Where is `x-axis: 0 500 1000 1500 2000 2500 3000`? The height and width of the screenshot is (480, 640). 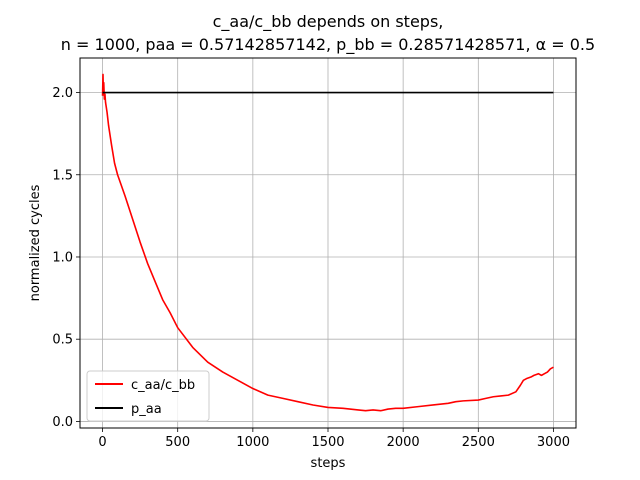
x-axis: 0 500 1000 1500 2000 2500 3000 is located at coordinates (334, 439).